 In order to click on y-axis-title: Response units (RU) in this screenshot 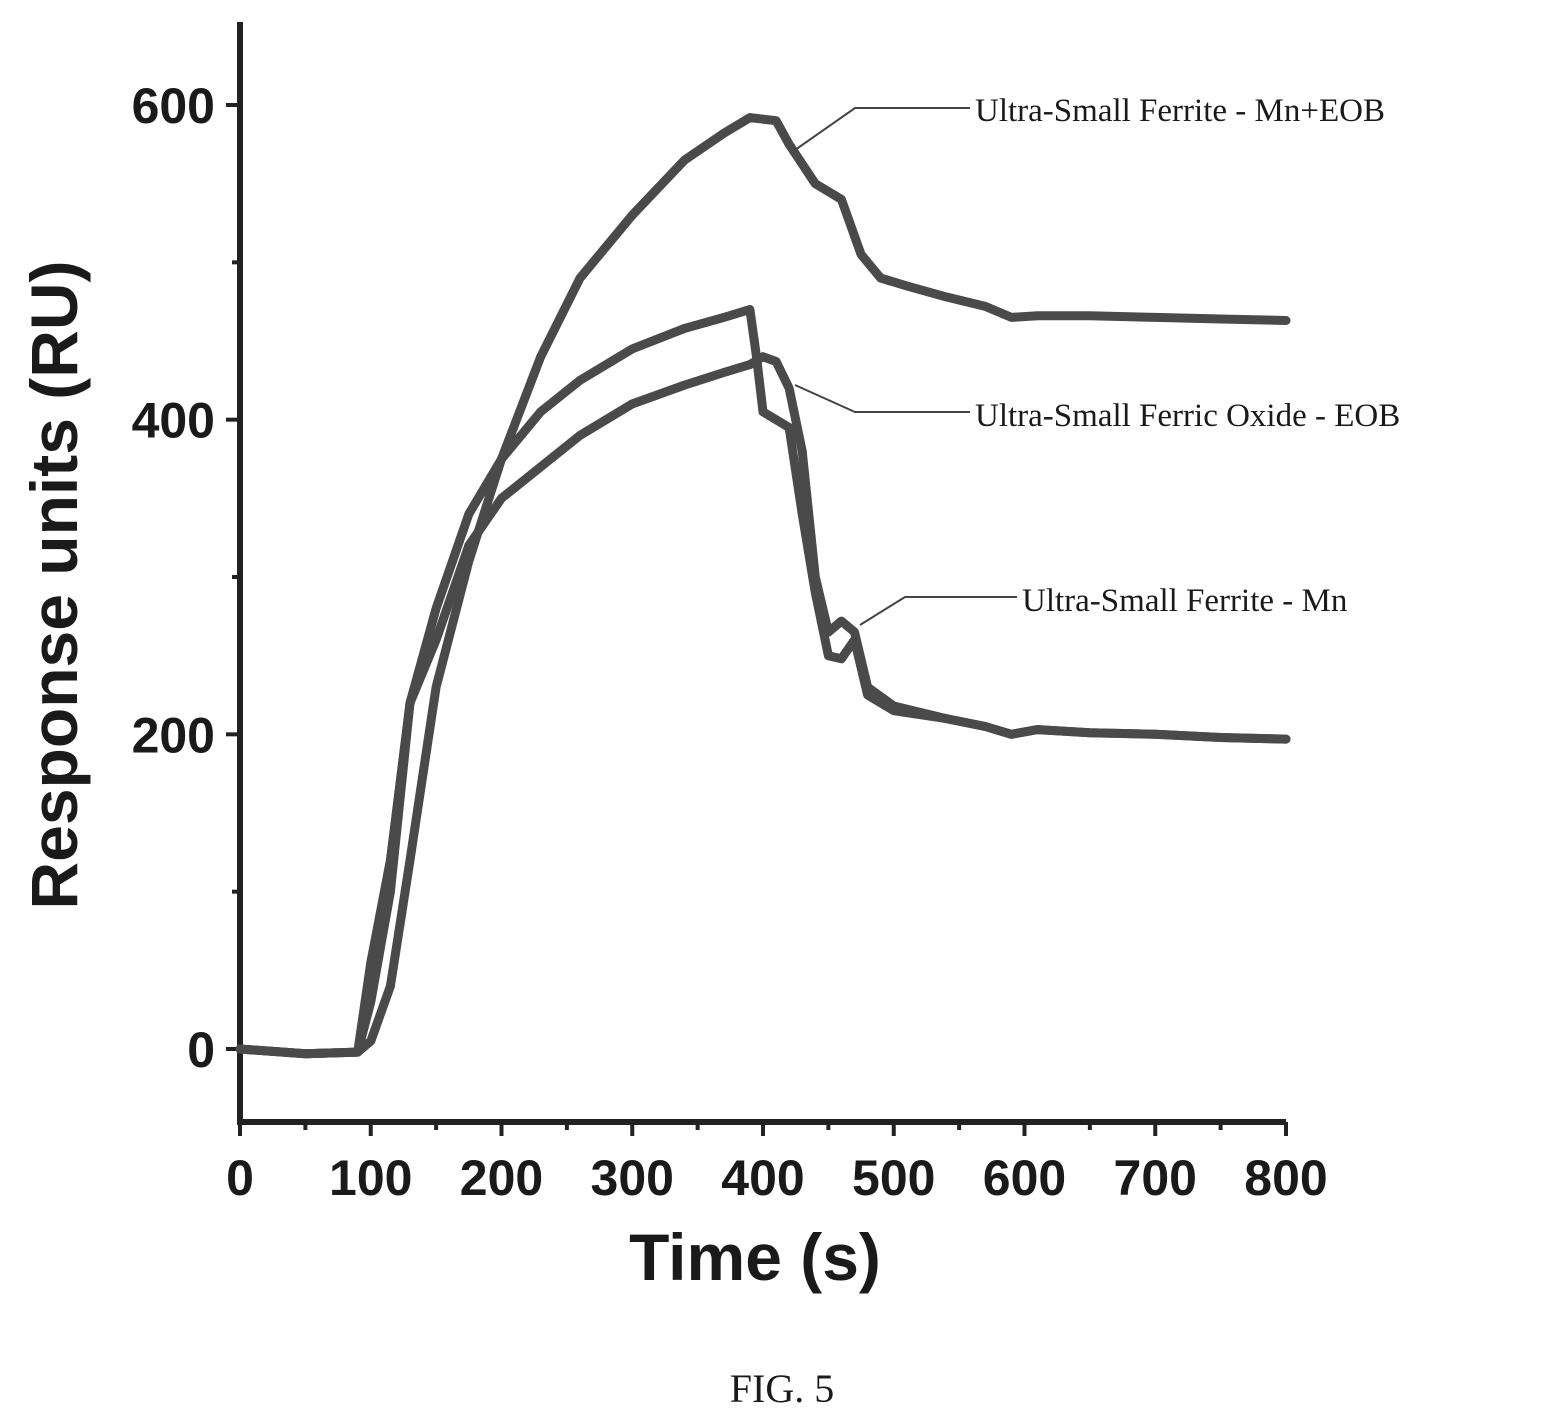, I will do `click(54, 584)`.